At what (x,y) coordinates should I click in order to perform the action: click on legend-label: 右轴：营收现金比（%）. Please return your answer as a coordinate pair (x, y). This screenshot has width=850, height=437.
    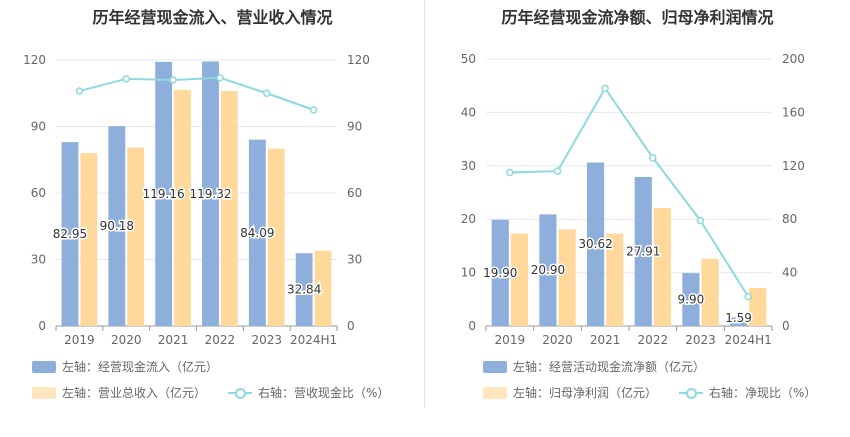
    Looking at the image, I should click on (324, 393).